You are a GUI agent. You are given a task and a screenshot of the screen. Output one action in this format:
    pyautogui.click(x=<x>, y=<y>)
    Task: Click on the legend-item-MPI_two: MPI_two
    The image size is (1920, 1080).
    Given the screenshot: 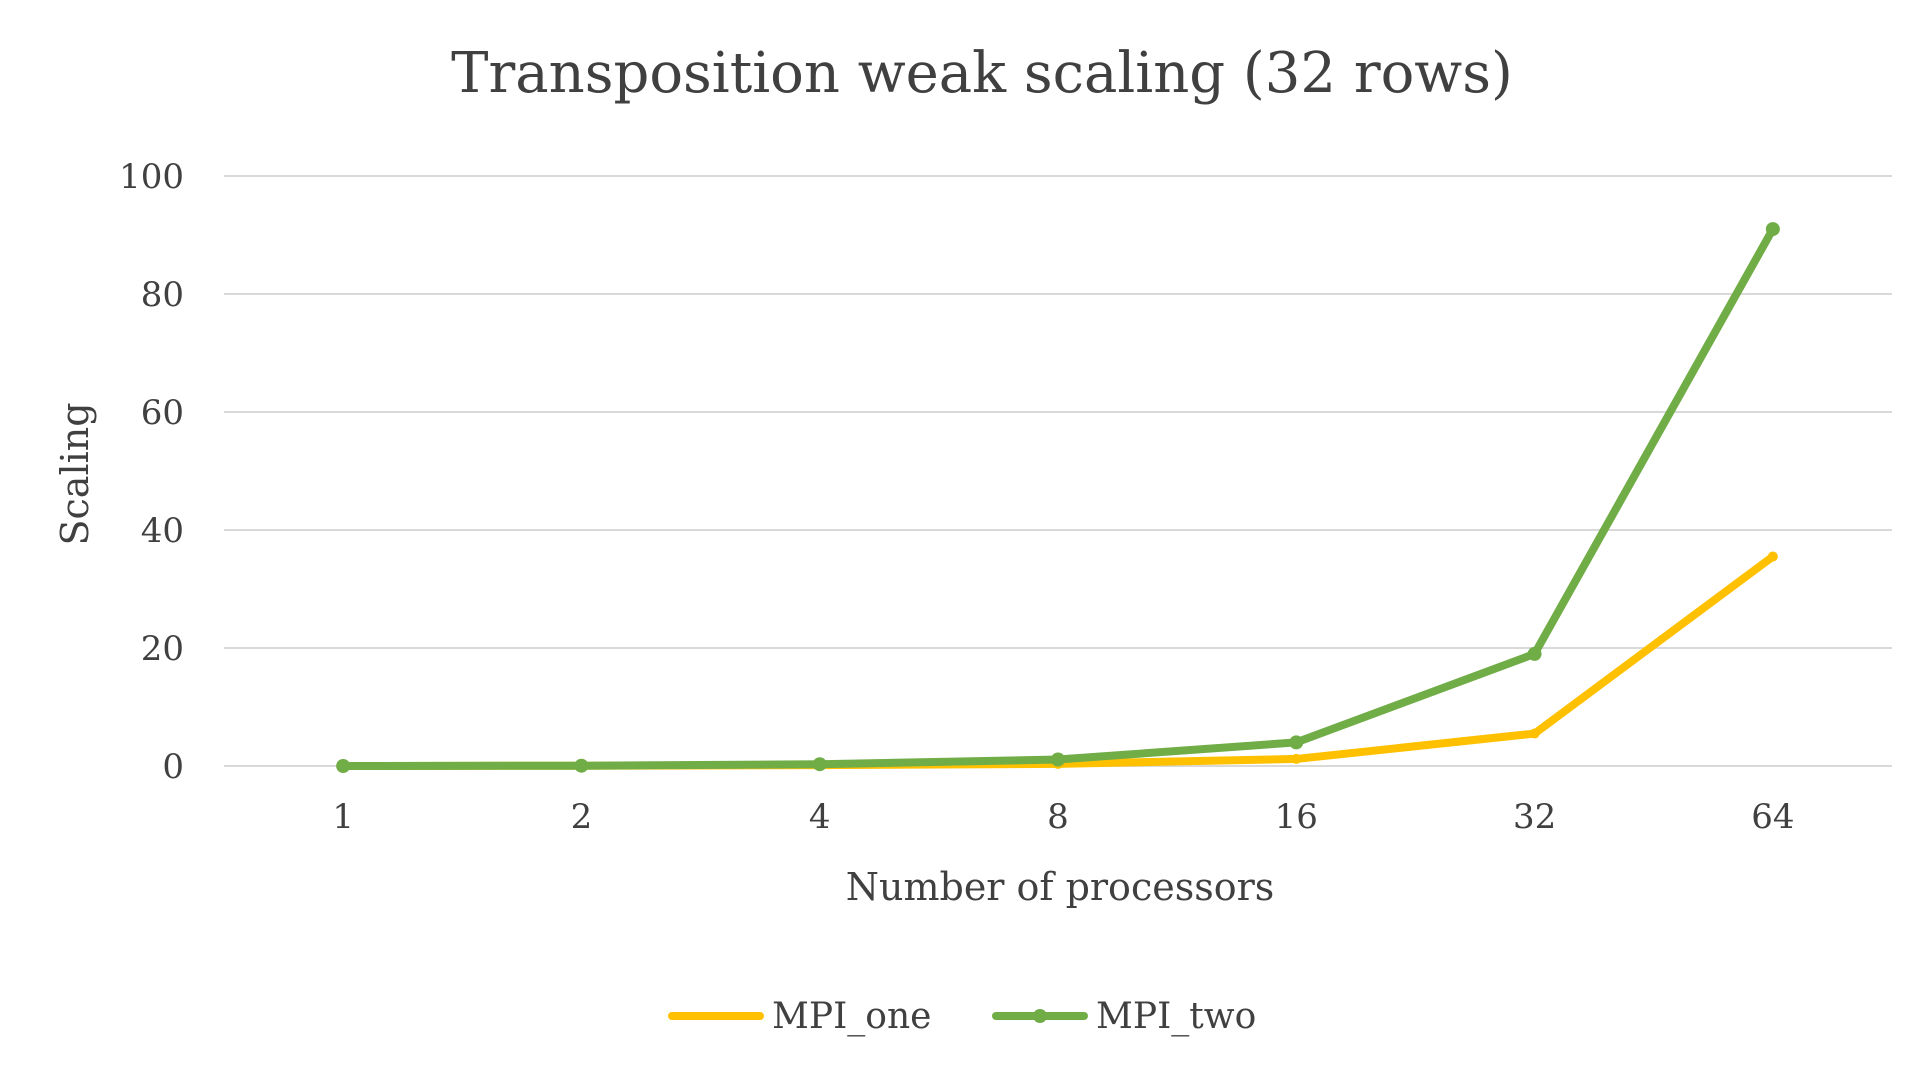 What is the action you would take?
    pyautogui.click(x=1124, y=1016)
    